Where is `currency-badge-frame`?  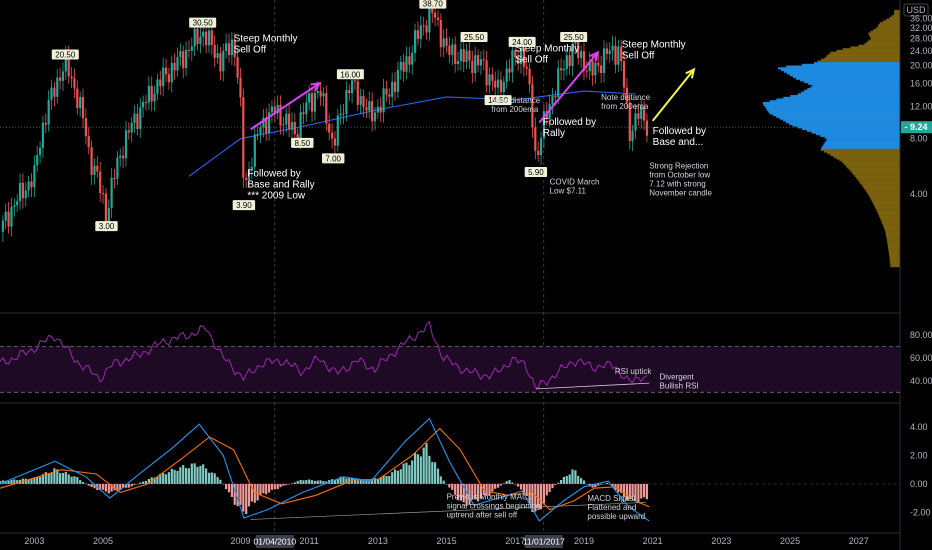
currency-badge-frame is located at coordinates (916, 10).